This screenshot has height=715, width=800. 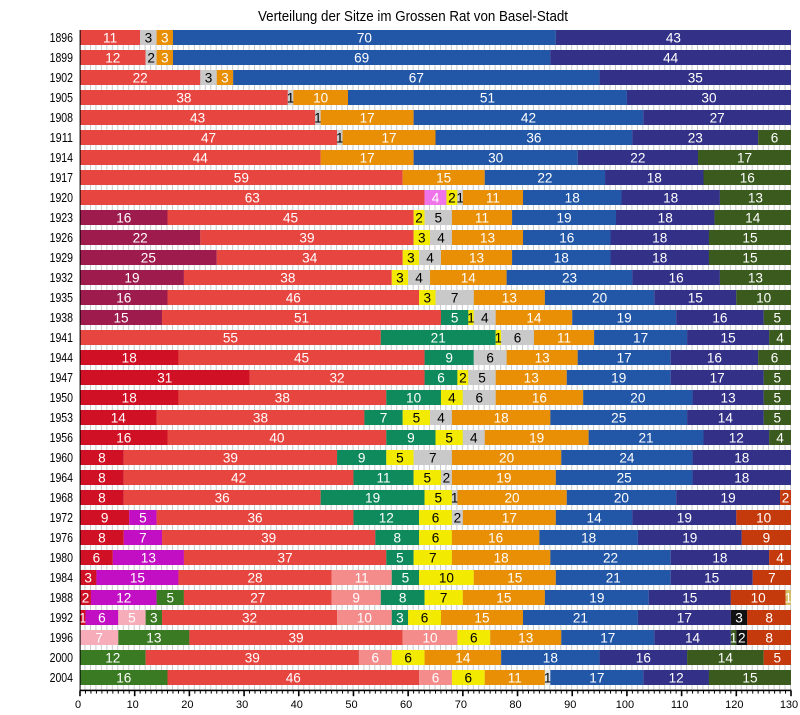 What do you see at coordinates (438, 337) in the screenshot?
I see `svg-text: 21` at bounding box center [438, 337].